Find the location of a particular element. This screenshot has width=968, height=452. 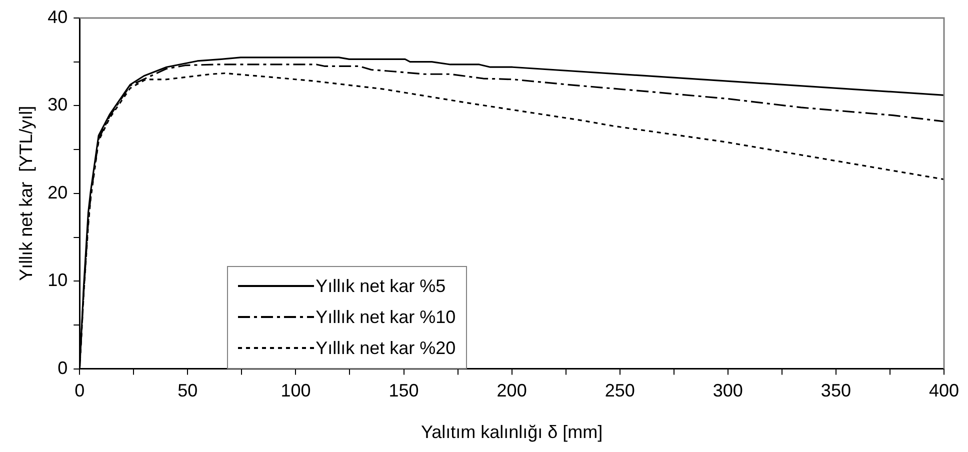

x-tick-label: 400 is located at coordinates (944, 390).